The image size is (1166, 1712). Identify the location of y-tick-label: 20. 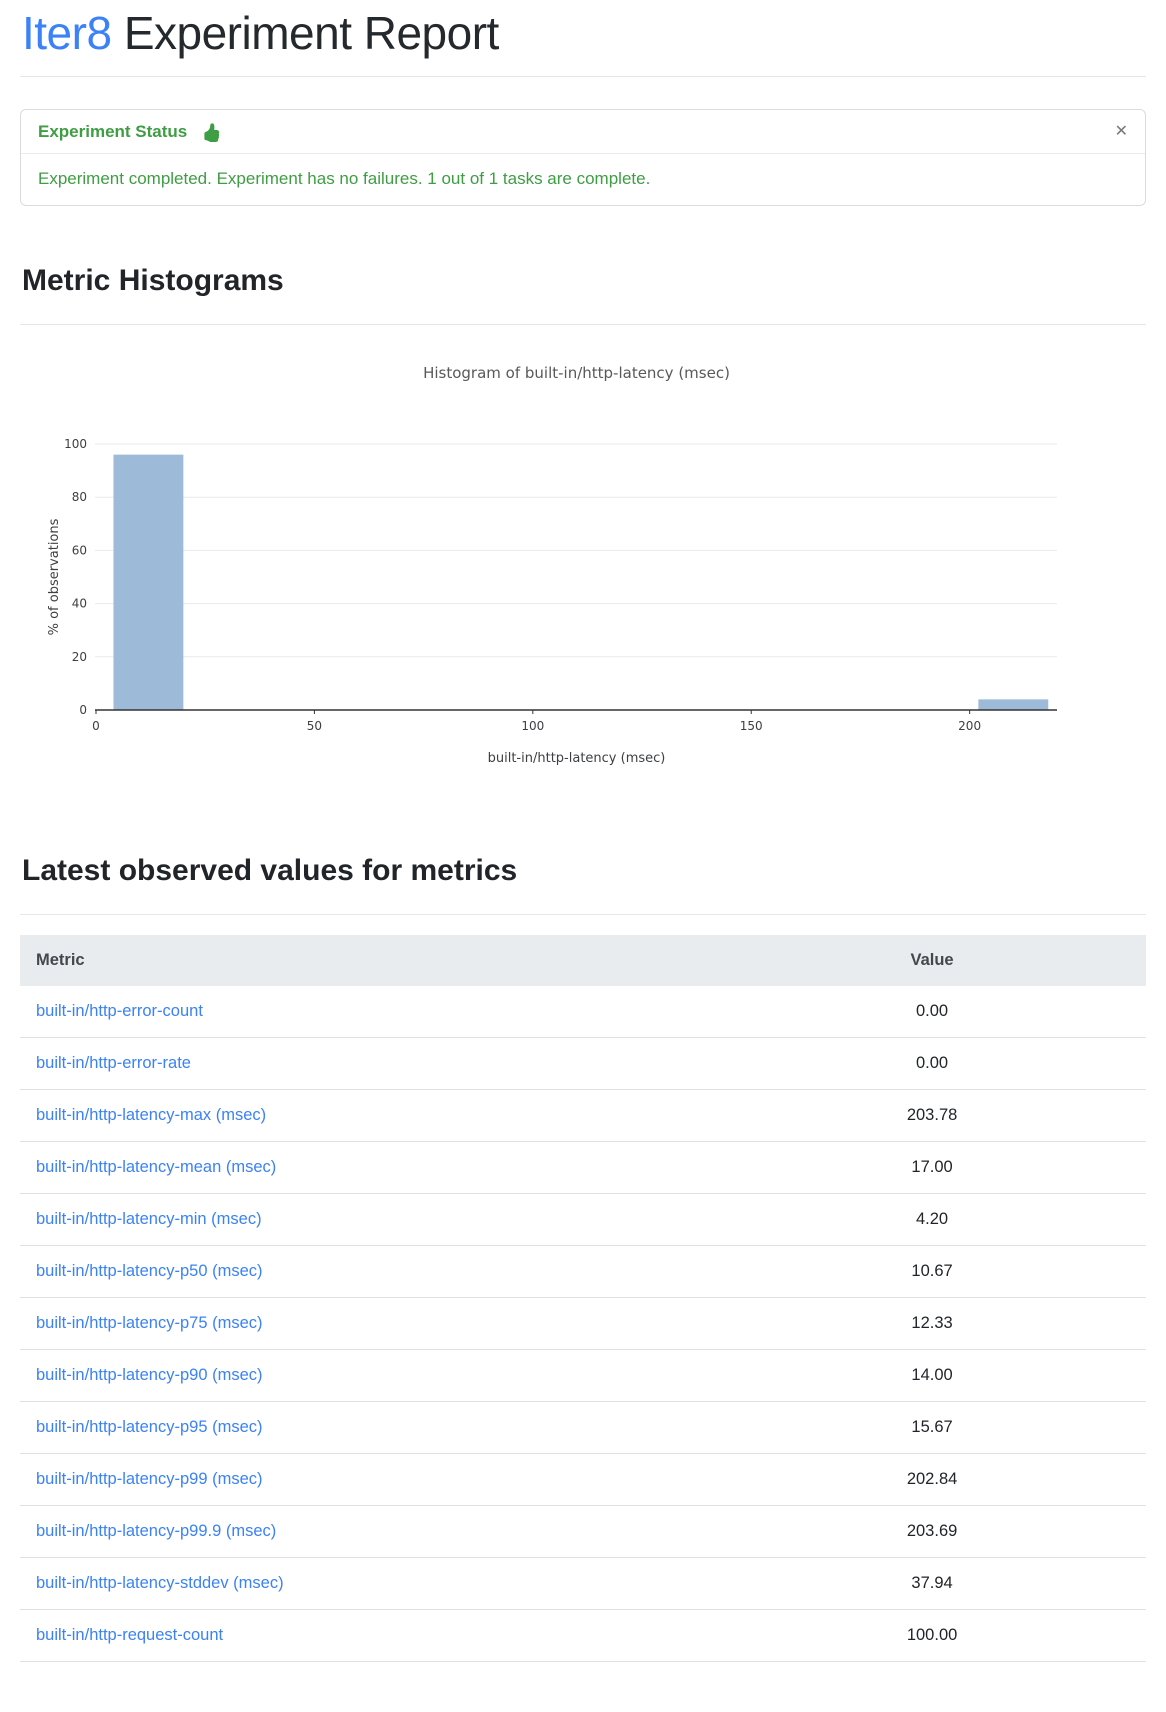
(79, 657).